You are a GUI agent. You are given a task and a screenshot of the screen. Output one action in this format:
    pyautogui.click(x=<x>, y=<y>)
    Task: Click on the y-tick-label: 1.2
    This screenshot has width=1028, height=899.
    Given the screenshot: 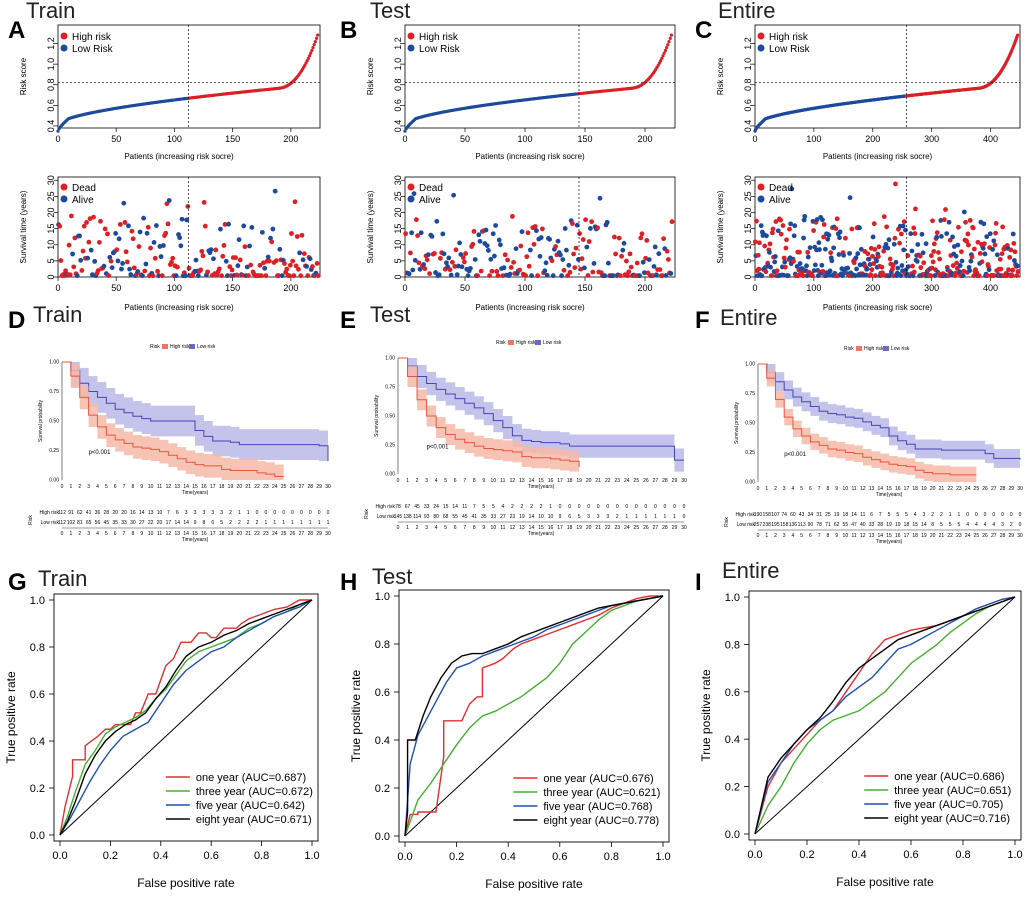 What is the action you would take?
    pyautogui.click(x=51, y=43)
    